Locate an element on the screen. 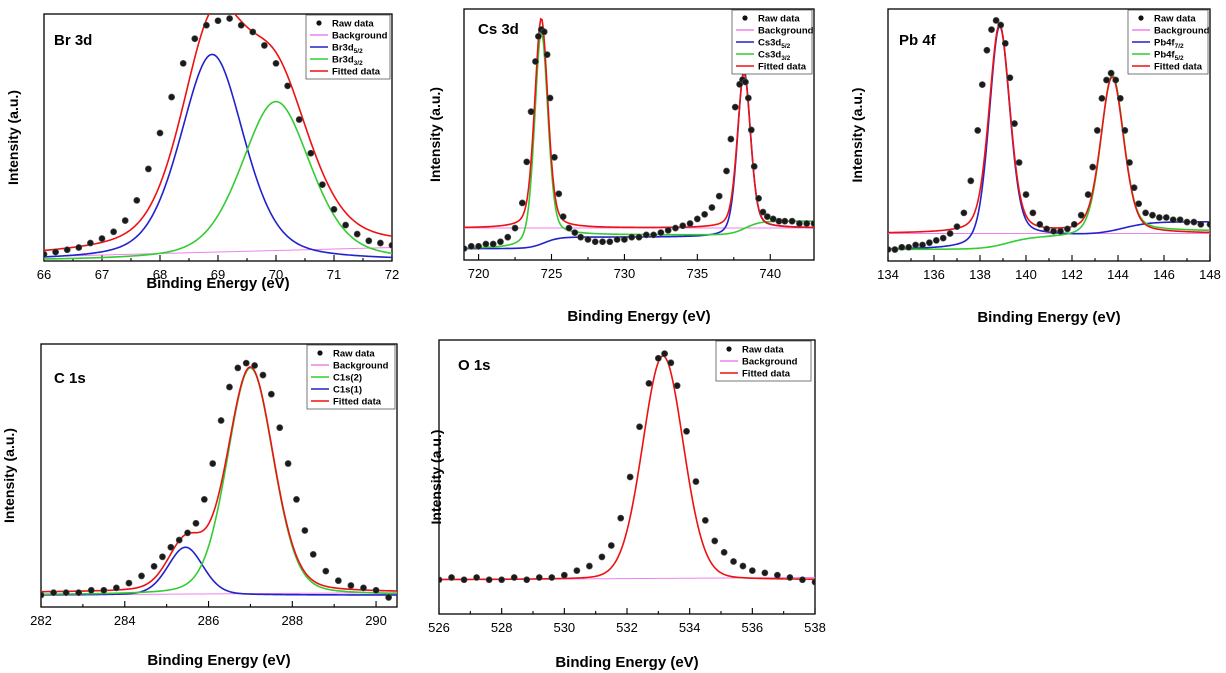 The image size is (1226, 673). panel-title: Cs 3d is located at coordinates (498, 29).